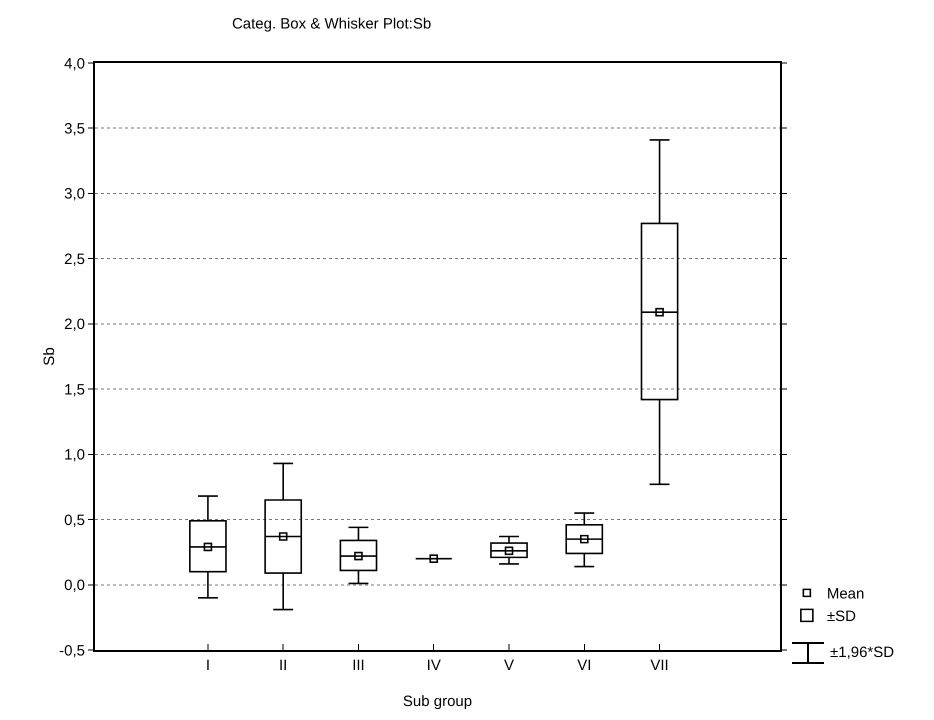  What do you see at coordinates (841, 617) in the screenshot?
I see `legend-label: ±SD` at bounding box center [841, 617].